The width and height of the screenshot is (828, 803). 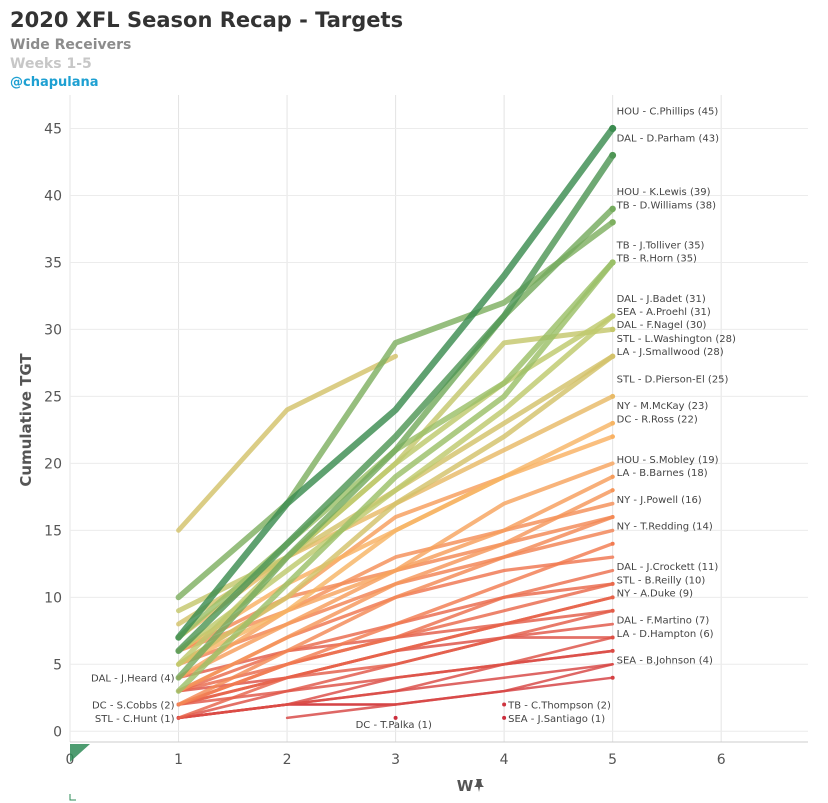 What do you see at coordinates (668, 460) in the screenshot?
I see `series-label: HOU - S.Mobley (19)` at bounding box center [668, 460].